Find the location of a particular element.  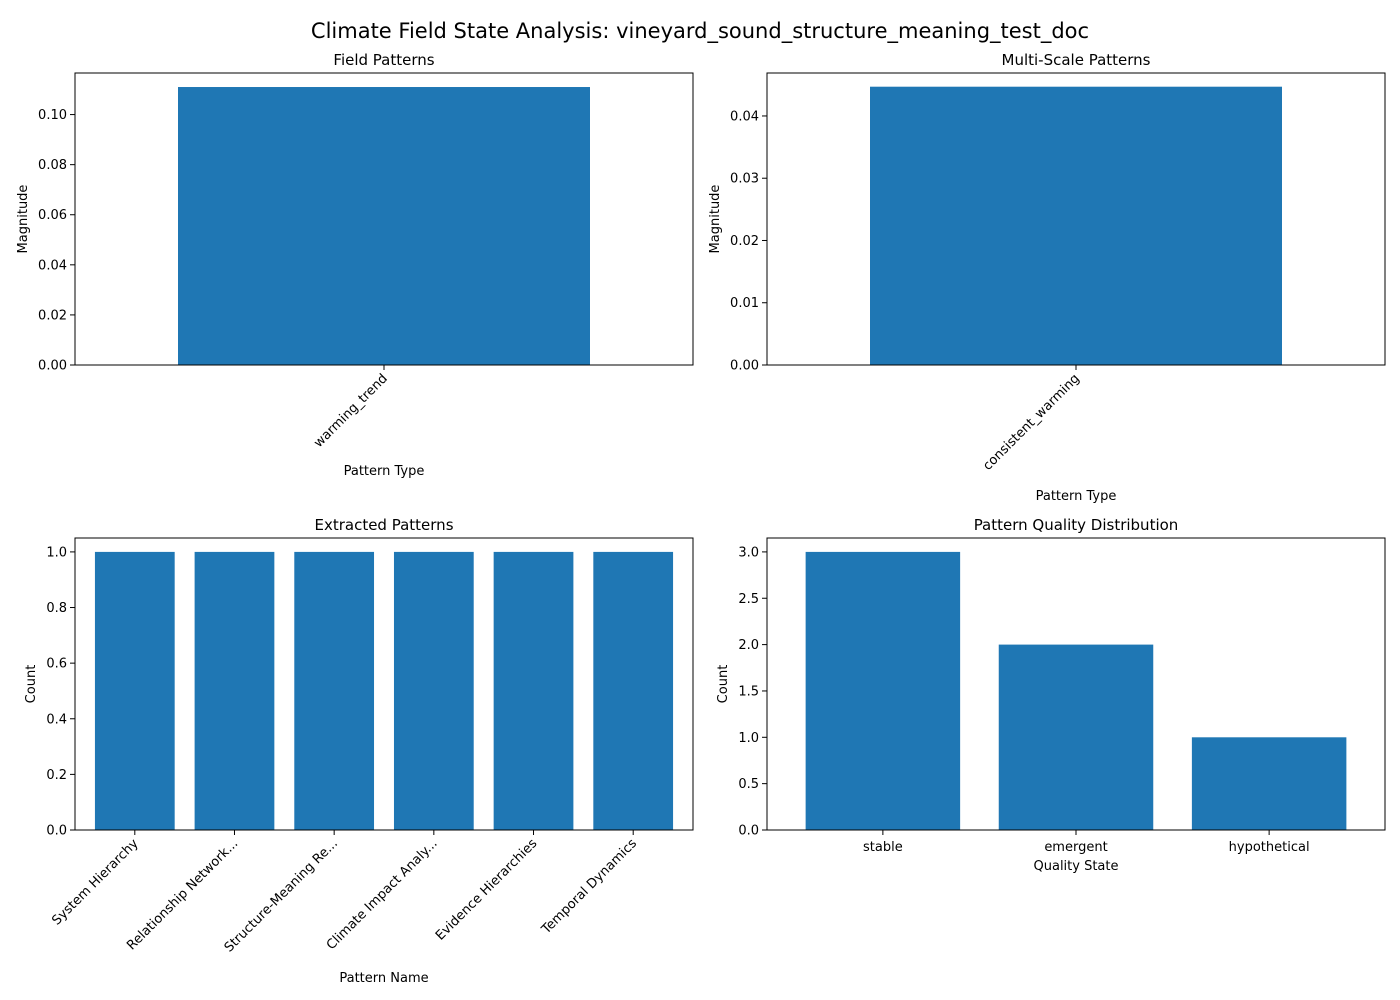

y-tick-label: 0.01 is located at coordinates (744, 303).